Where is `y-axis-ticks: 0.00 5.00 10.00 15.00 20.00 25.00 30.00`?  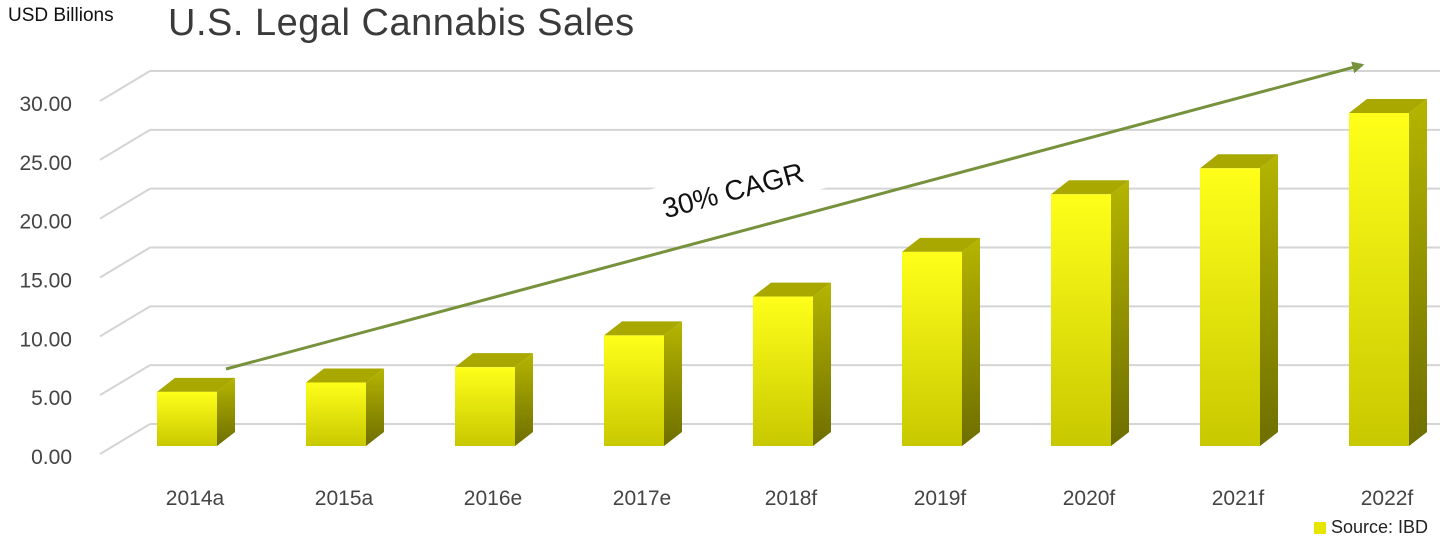
y-axis-ticks: 0.00 5.00 10.00 15.00 20.00 25.00 30.00 is located at coordinates (45, 281).